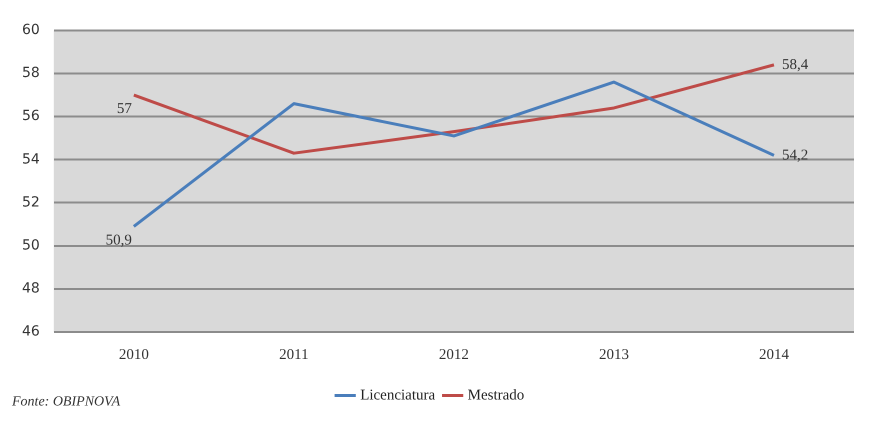 This screenshot has width=882, height=421. Describe the element at coordinates (294, 354) in the screenshot. I see `x-tick-label: 2011` at that location.